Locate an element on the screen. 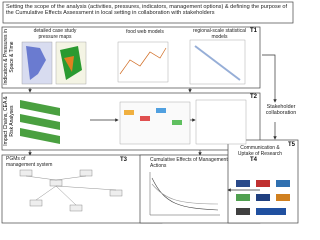  t4-chart is located at coordinates (184, 194).